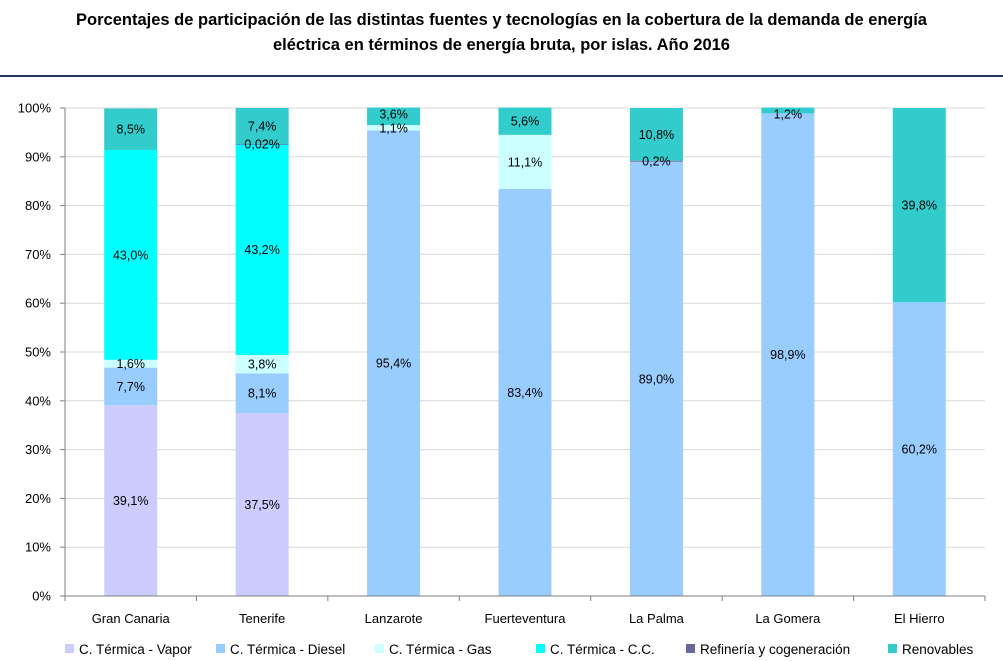 The image size is (1003, 661). What do you see at coordinates (938, 649) in the screenshot?
I see `legend-label: Renovables` at bounding box center [938, 649].